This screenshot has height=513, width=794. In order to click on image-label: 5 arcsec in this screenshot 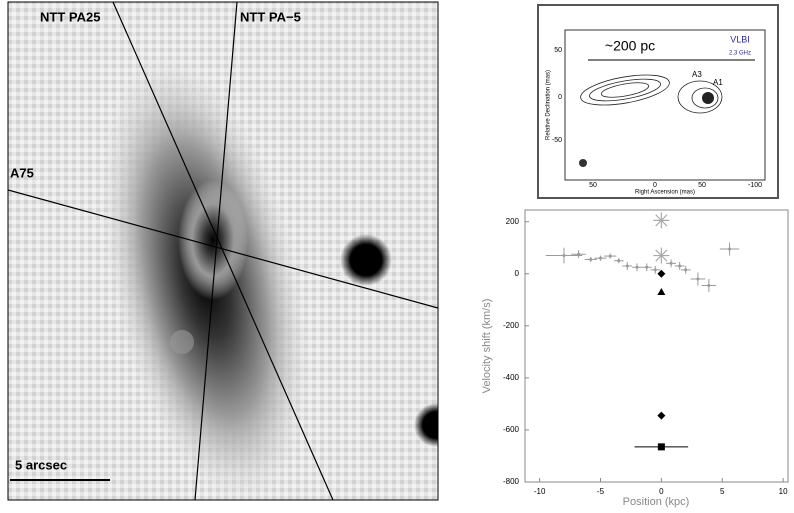, I will do `click(41, 464)`.